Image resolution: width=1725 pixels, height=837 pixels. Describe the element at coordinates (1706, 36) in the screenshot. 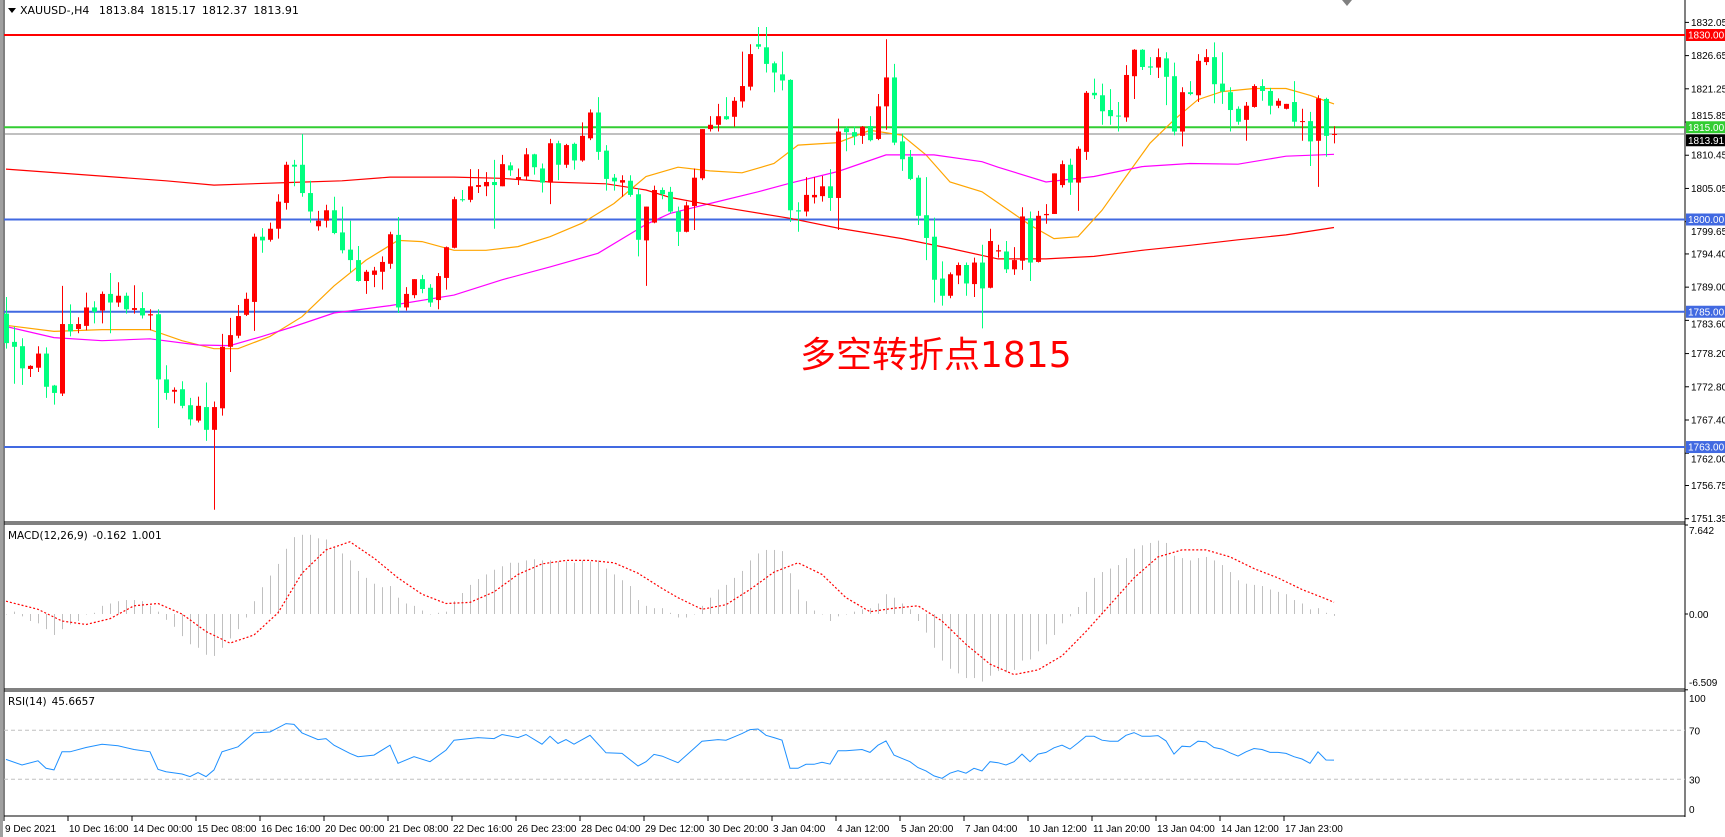

I see `level-price-label: 1830.00` at that location.